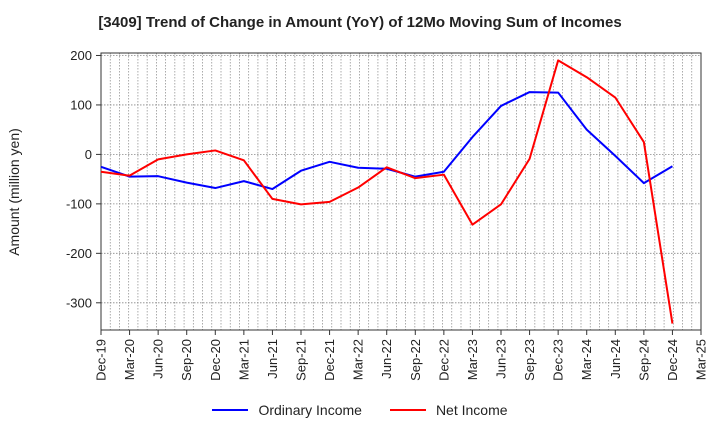  I want to click on legend-item: Ordinary Income, so click(287, 410).